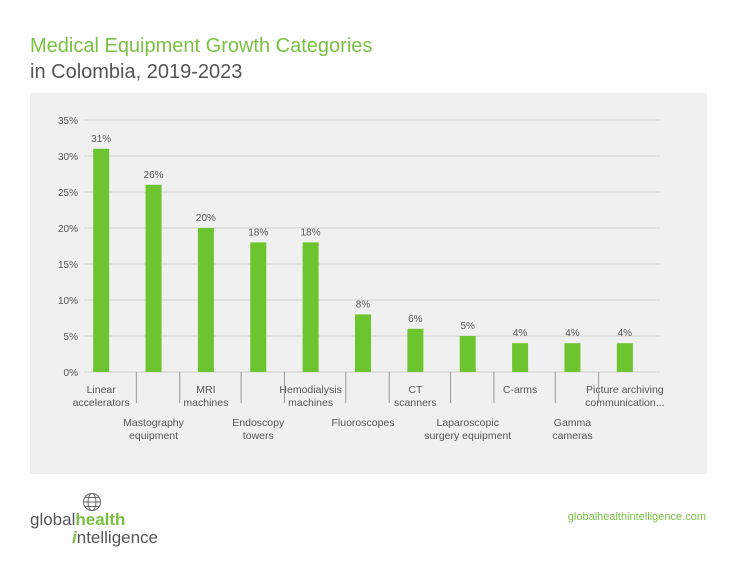 Image resolution: width=736 pixels, height=563 pixels. Describe the element at coordinates (467, 423) in the screenshot. I see `x-tick-label-line: Laparoscopic` at that location.